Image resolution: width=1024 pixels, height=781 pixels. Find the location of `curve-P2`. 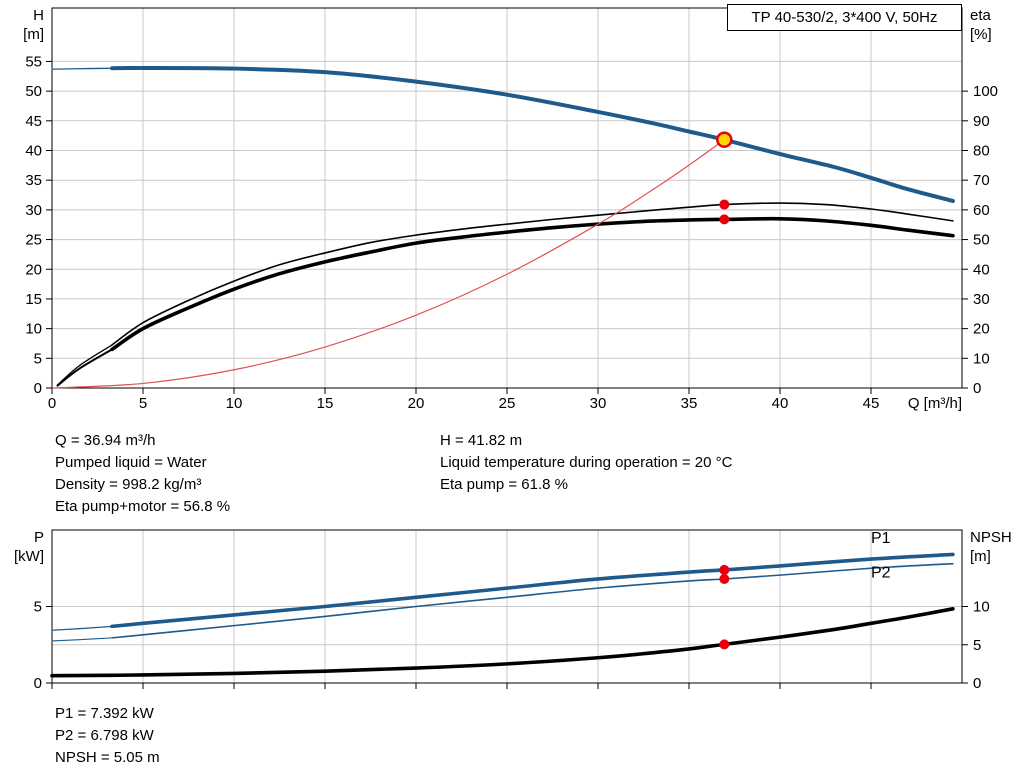

curve-P2 is located at coordinates (532, 600).